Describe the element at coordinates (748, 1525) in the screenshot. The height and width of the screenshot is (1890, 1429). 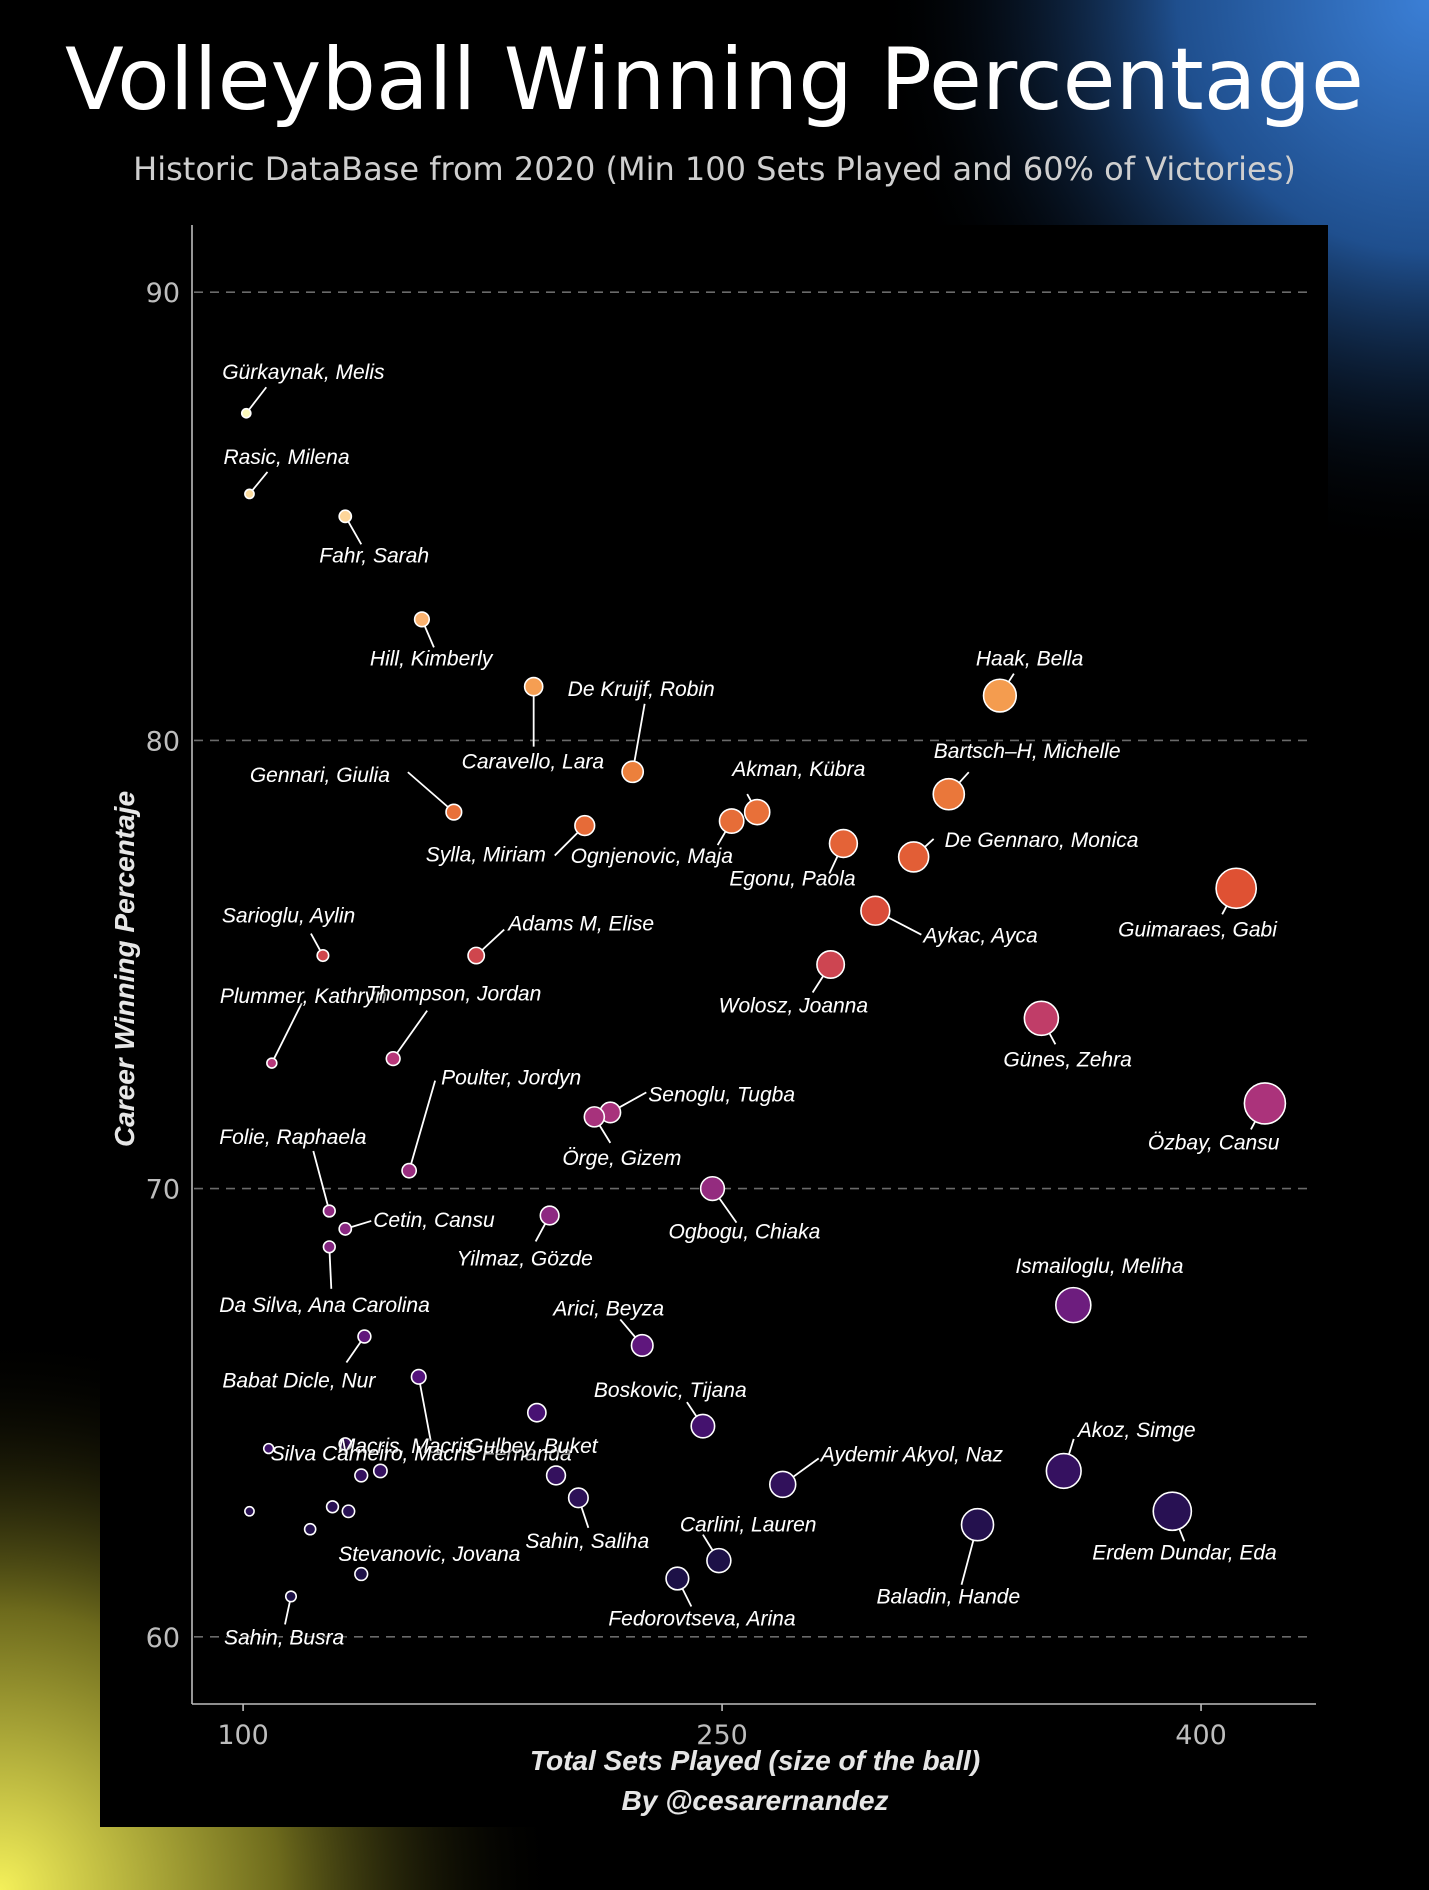
I see `point-label: Carlini, Lauren` at that location.